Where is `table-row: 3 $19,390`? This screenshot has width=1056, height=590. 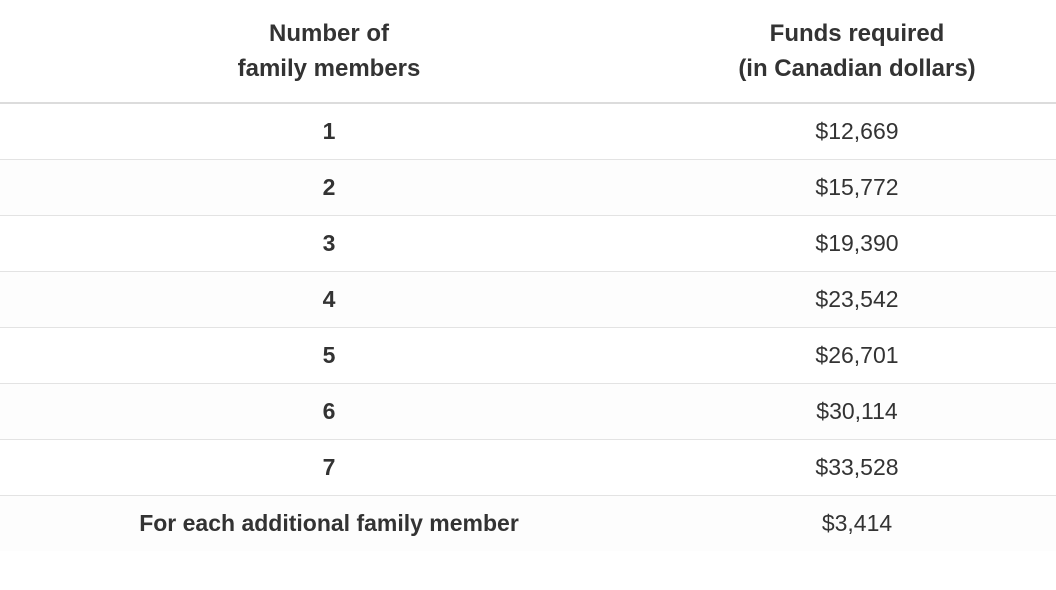 table-row: 3 $19,390 is located at coordinates (528, 243).